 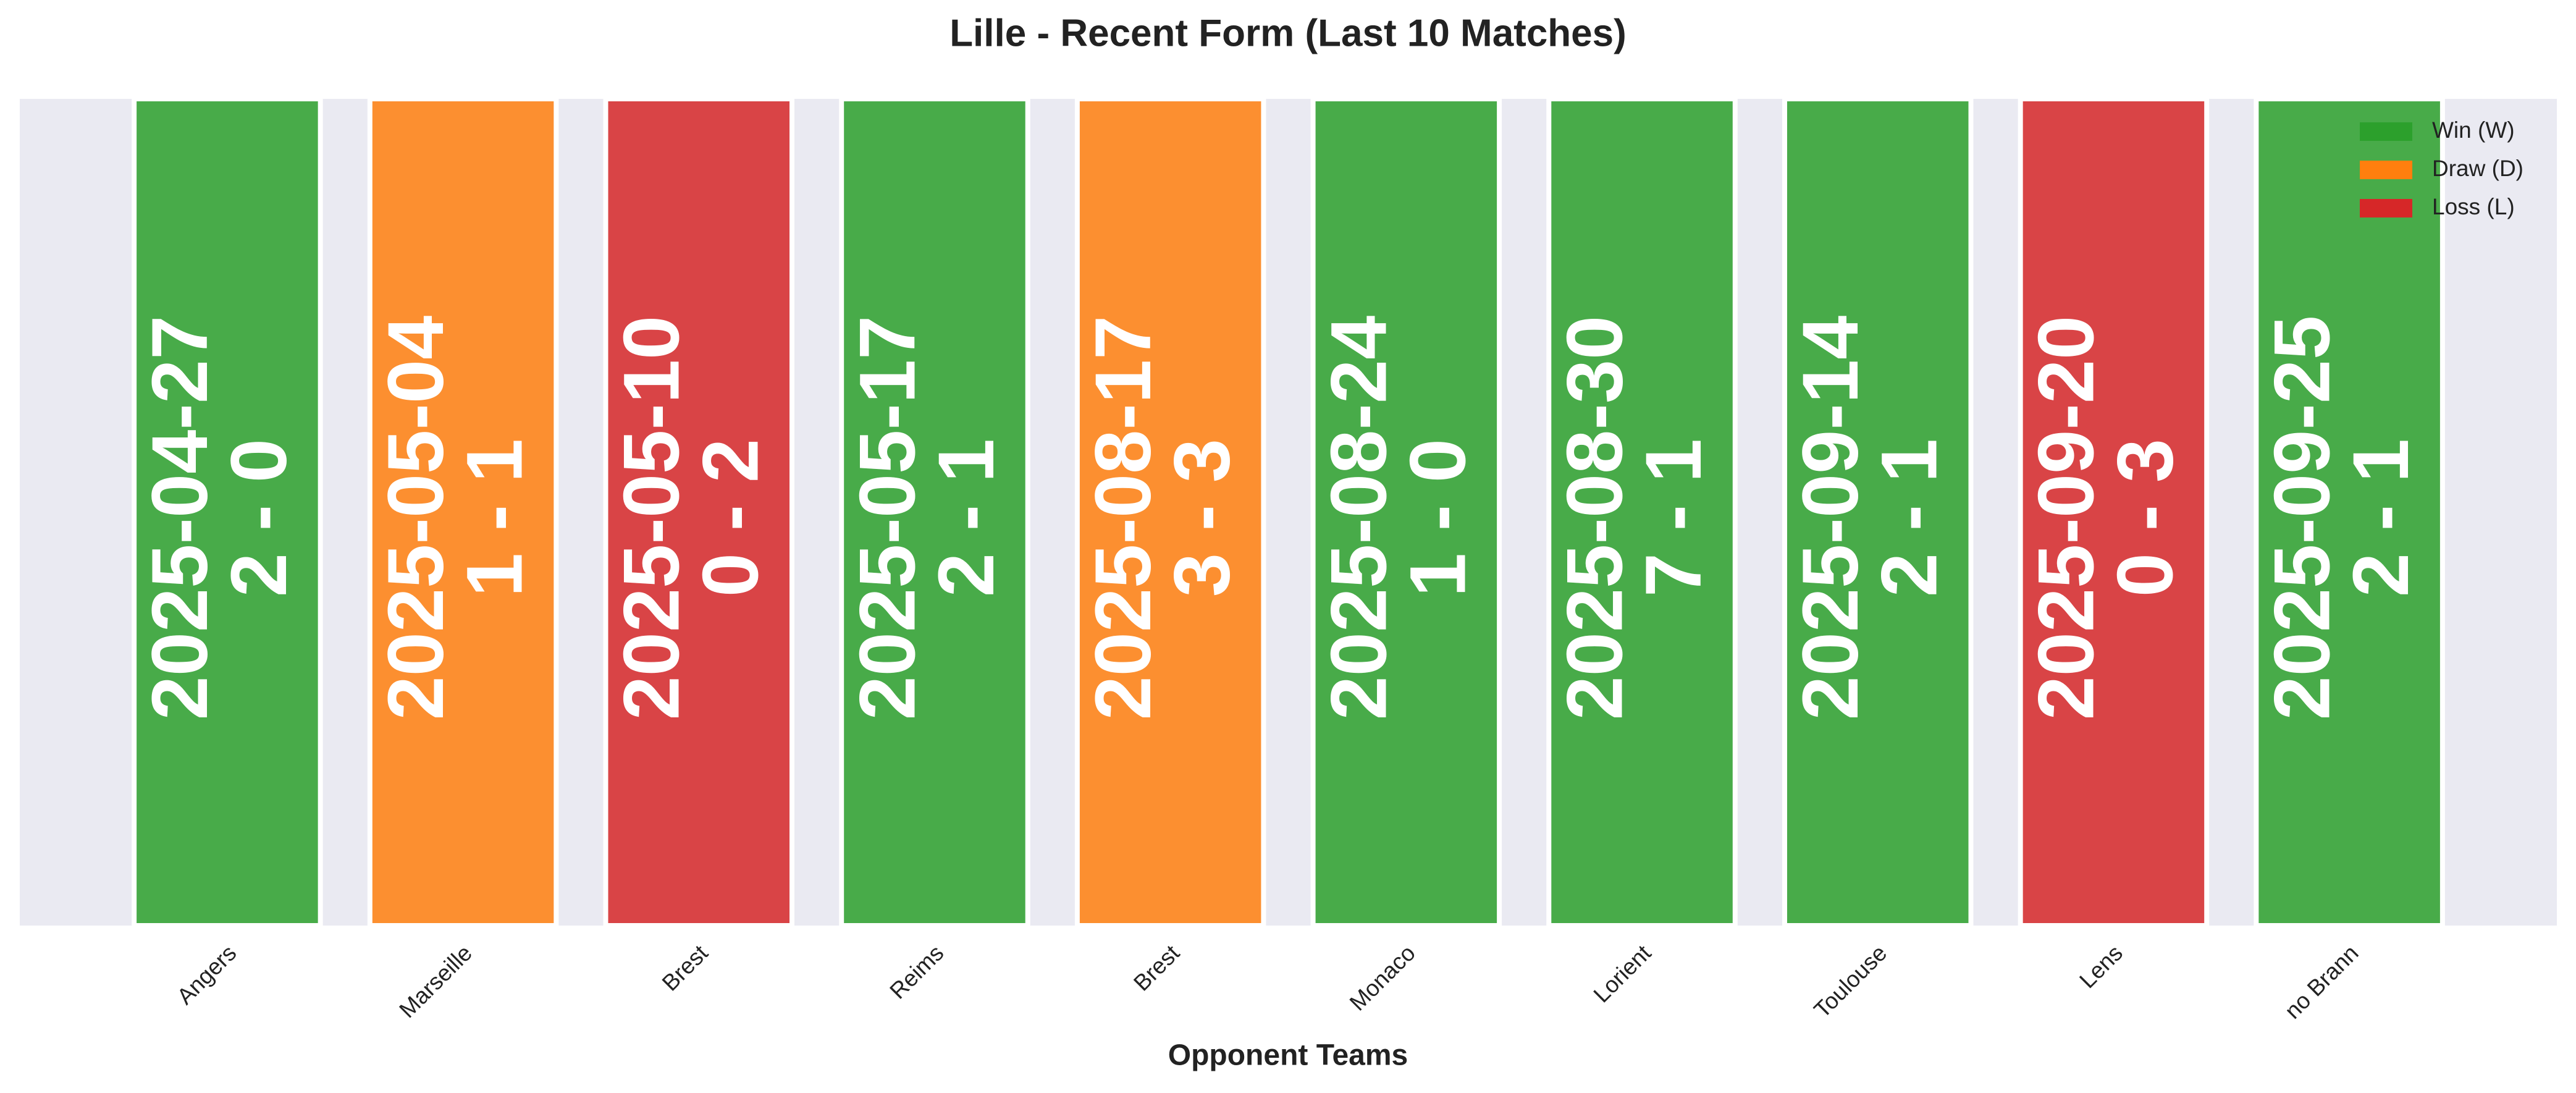 What do you see at coordinates (416, 518) in the screenshot?
I see `bar-date-label: 2025-05-04` at bounding box center [416, 518].